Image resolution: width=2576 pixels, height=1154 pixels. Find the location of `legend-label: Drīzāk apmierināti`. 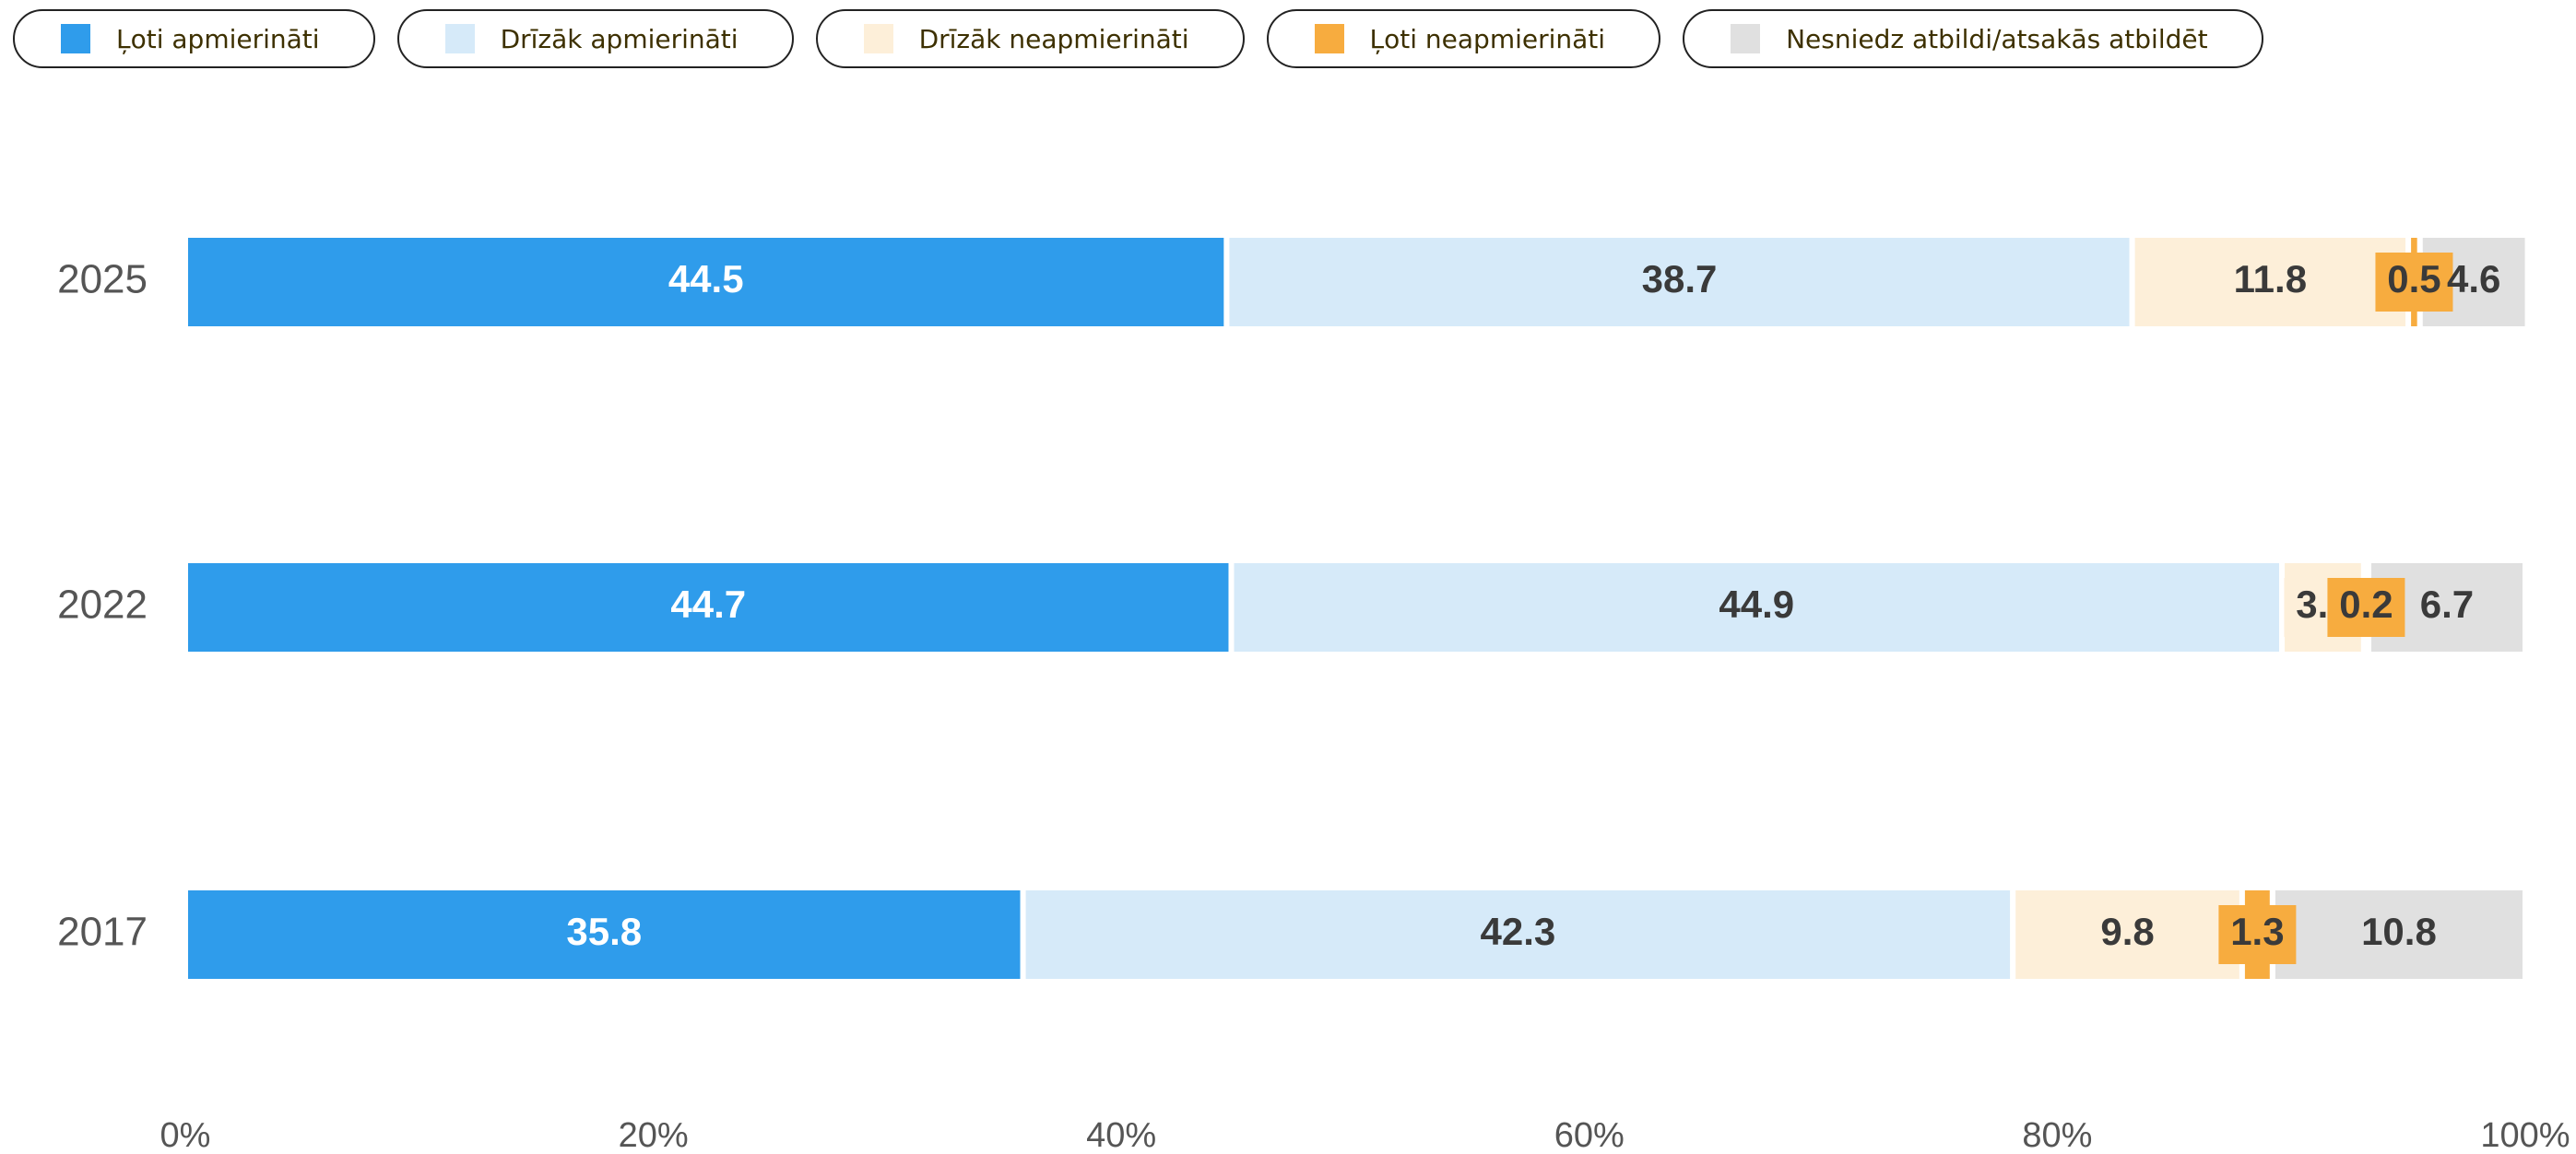

legend-label: Drīzāk apmierināti is located at coordinates (619, 38).